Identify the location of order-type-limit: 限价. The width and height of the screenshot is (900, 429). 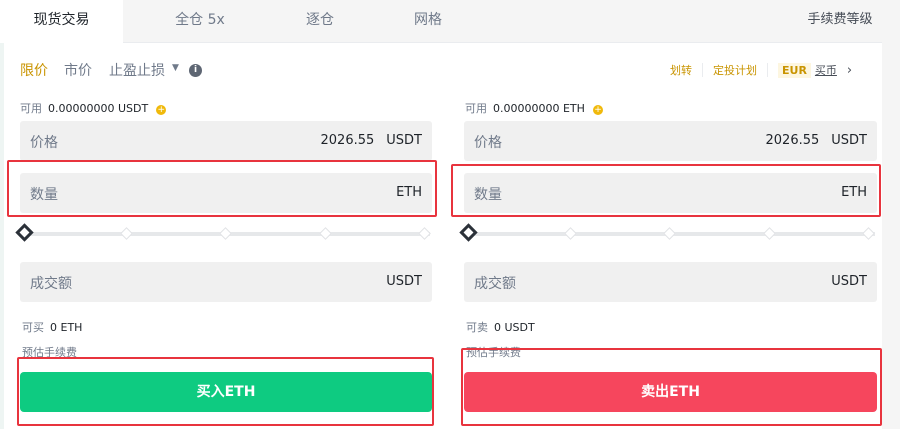
(34, 71).